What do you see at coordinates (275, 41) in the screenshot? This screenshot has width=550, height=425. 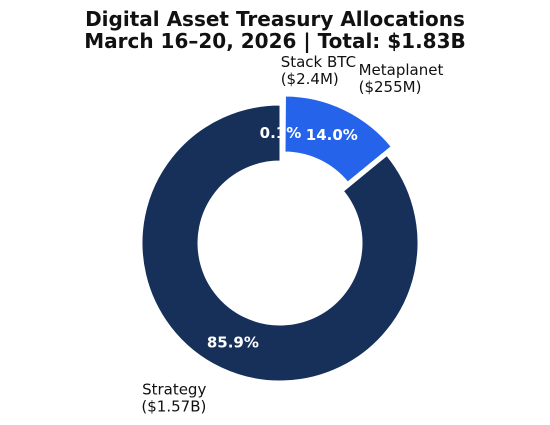 I see `chart-subtitle: March 16–20, 2026 | Total: $1.83B` at bounding box center [275, 41].